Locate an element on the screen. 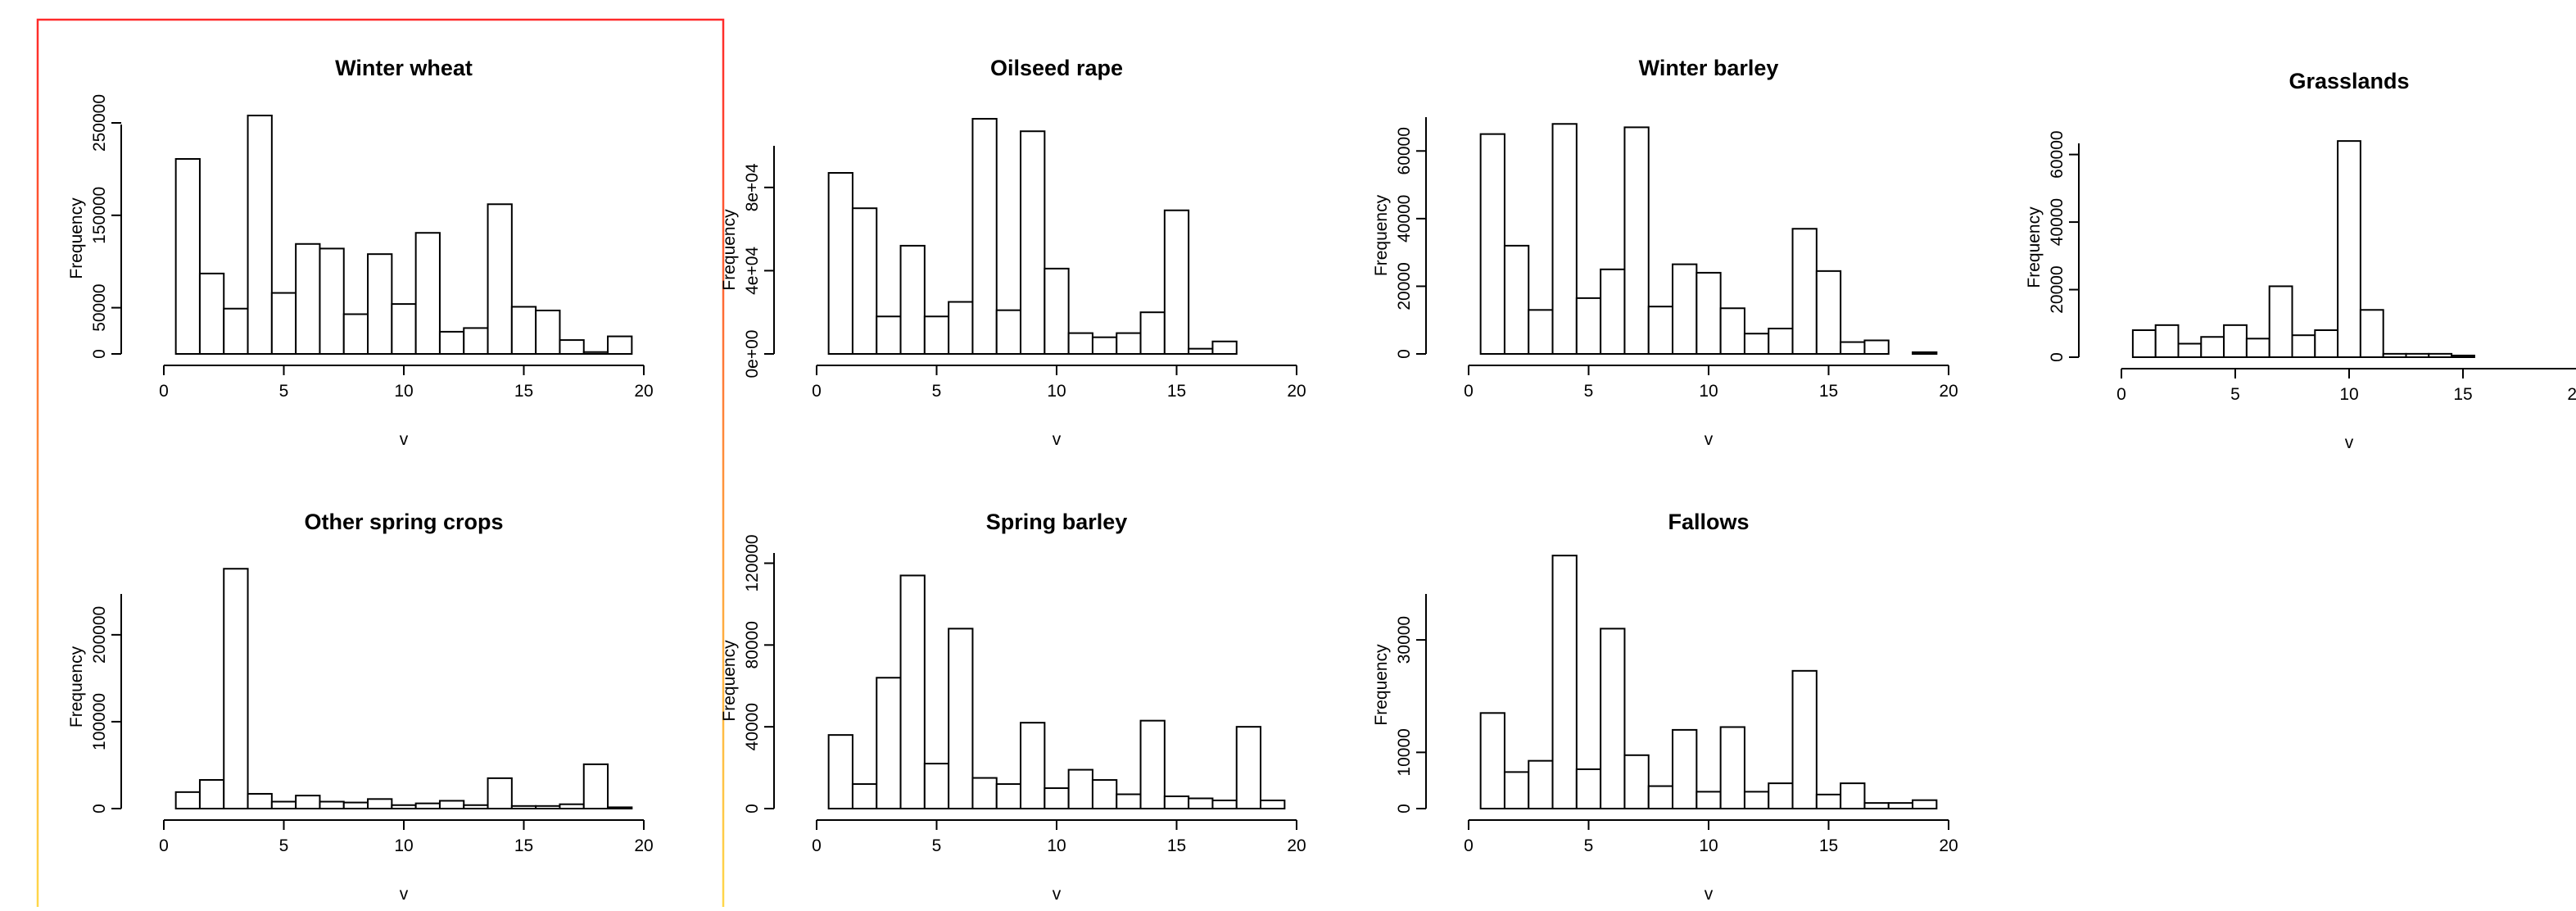 This screenshot has width=2576, height=911. x-tick-label: 15 is located at coordinates (1828, 846).